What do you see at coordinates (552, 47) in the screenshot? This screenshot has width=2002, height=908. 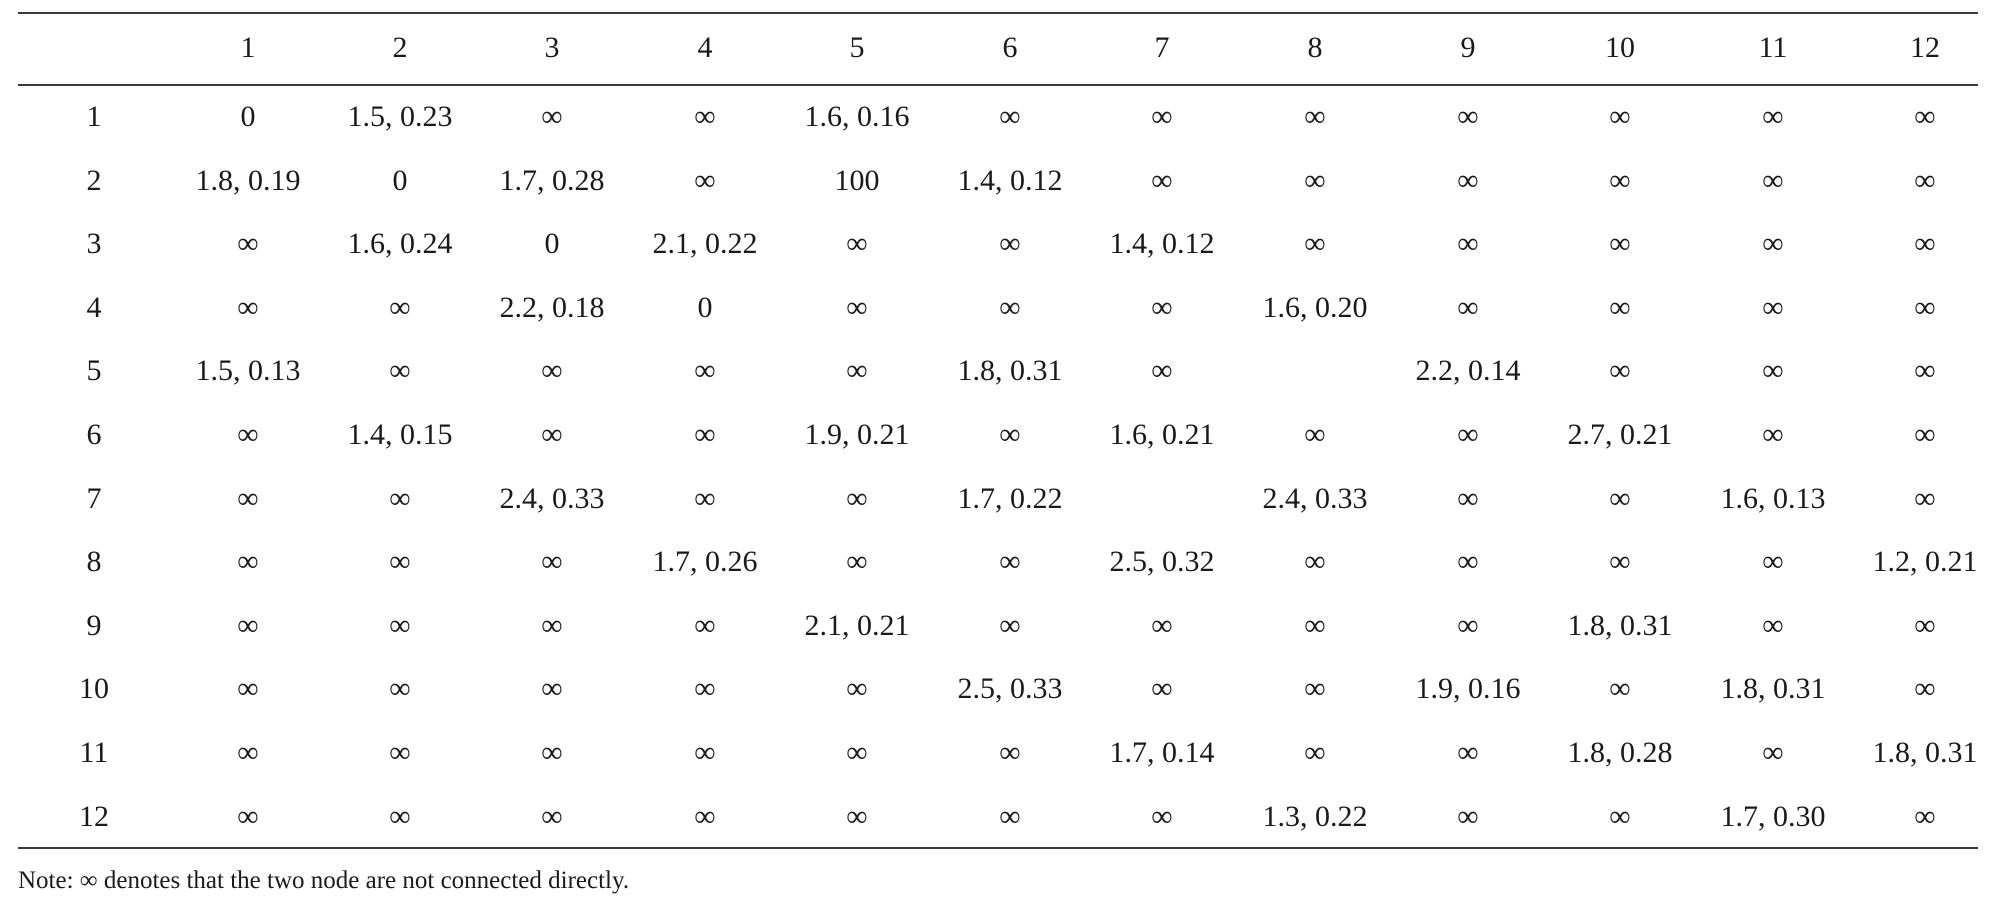 I see `column-header: 3` at bounding box center [552, 47].